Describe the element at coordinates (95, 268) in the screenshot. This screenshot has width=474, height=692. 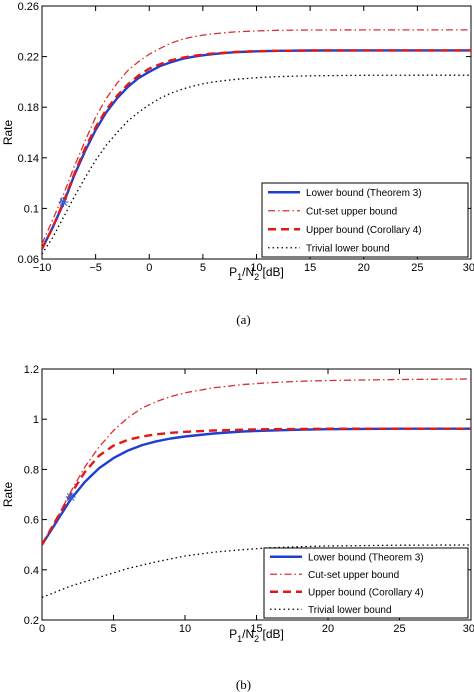
I see `x-tick-label: −5` at that location.